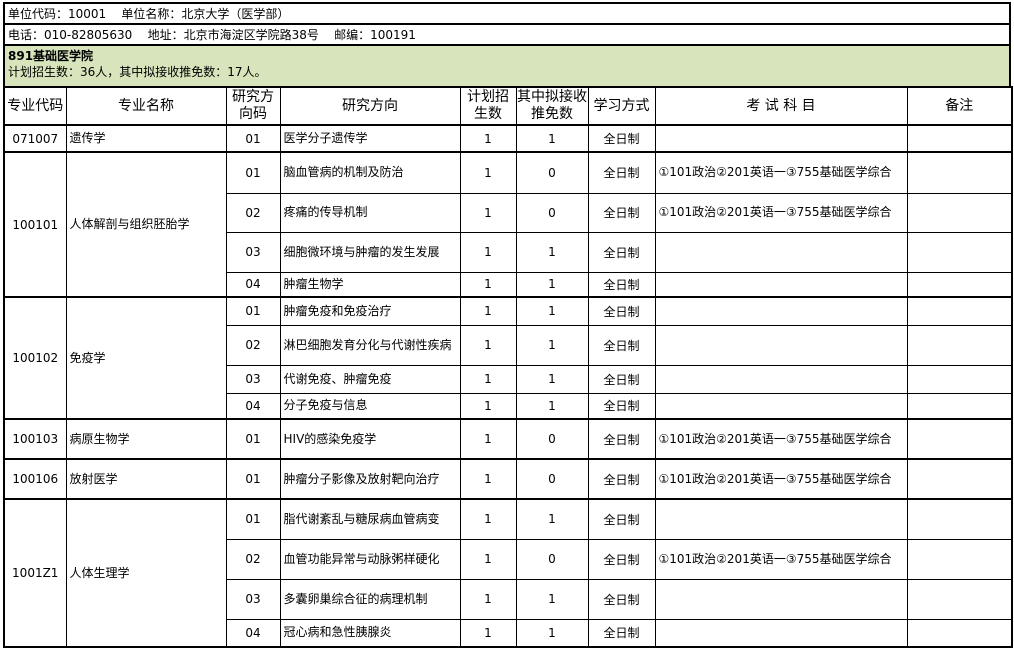 The image size is (1014, 656). I want to click on direction-name: HIV的感染免疫学, so click(370, 439).